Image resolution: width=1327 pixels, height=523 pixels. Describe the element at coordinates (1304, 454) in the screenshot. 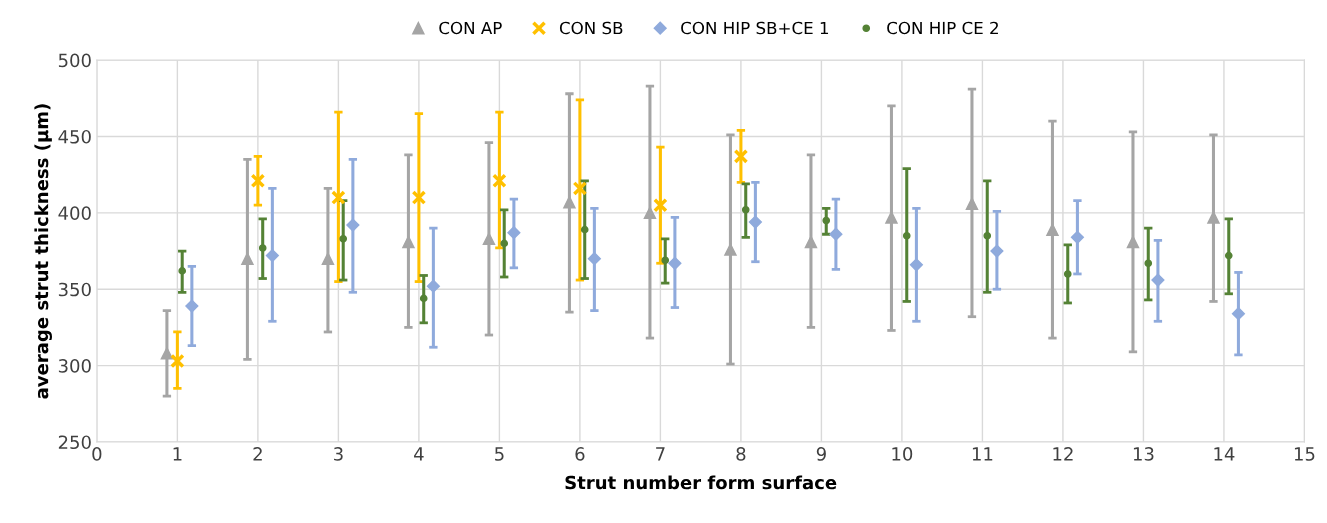

I see `x-tick-label: 15` at that location.